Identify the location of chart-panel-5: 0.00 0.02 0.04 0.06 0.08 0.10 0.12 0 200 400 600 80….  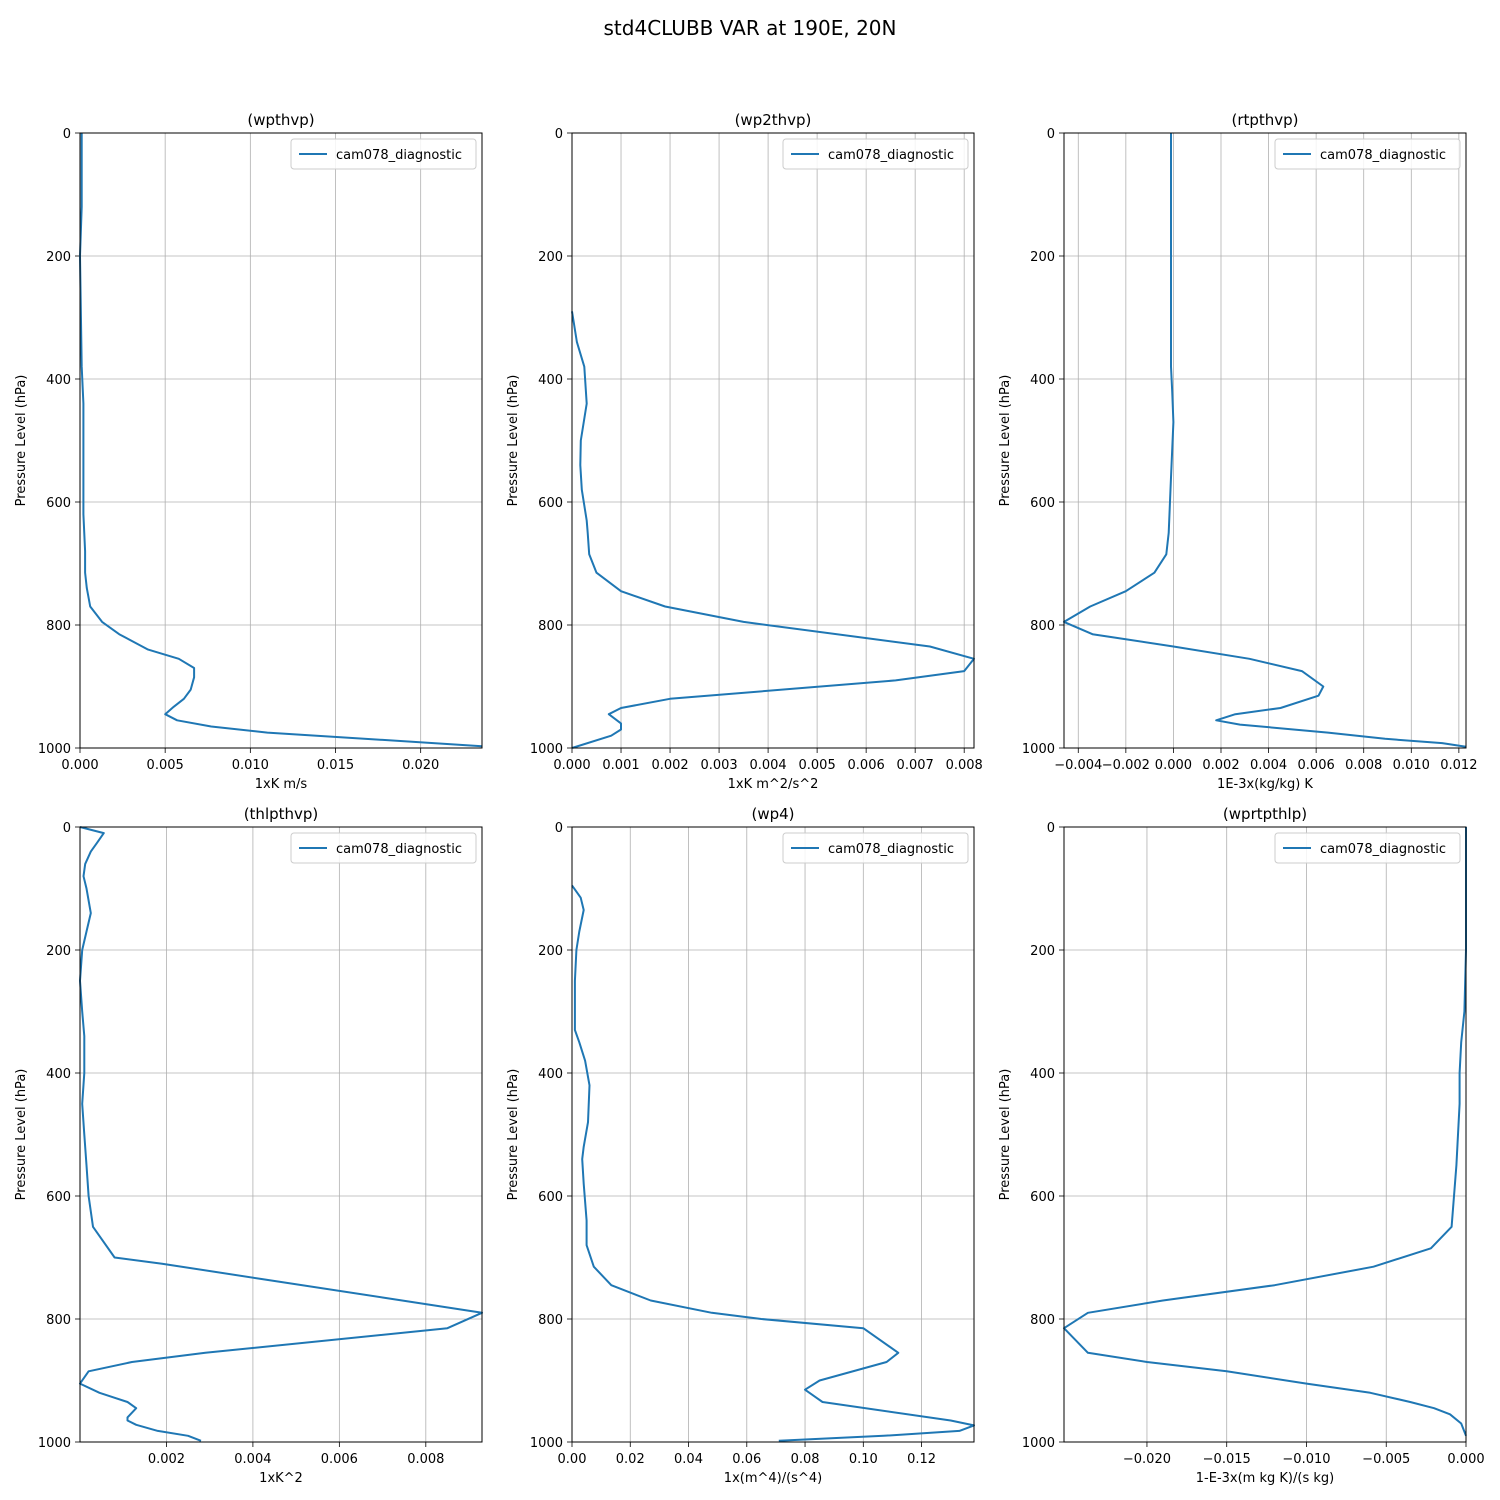
(740, 1145).